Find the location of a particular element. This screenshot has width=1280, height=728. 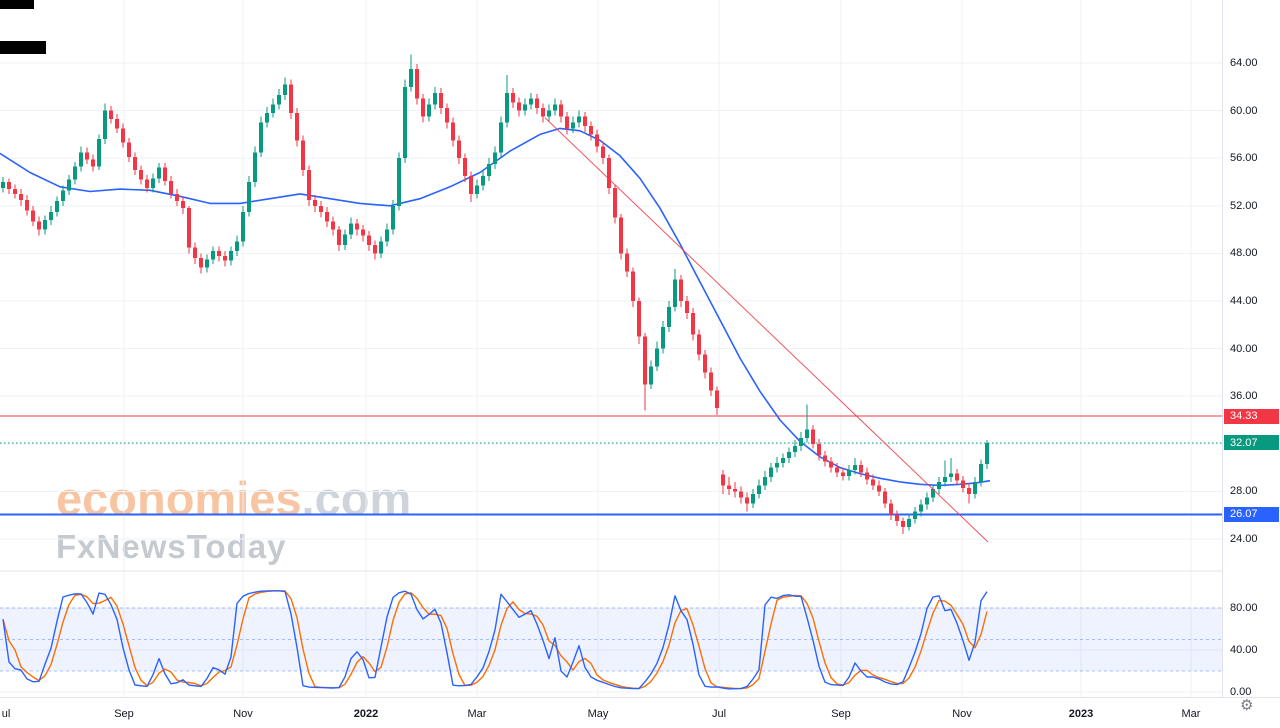

time-tick-label: ul is located at coordinates (6, 714).